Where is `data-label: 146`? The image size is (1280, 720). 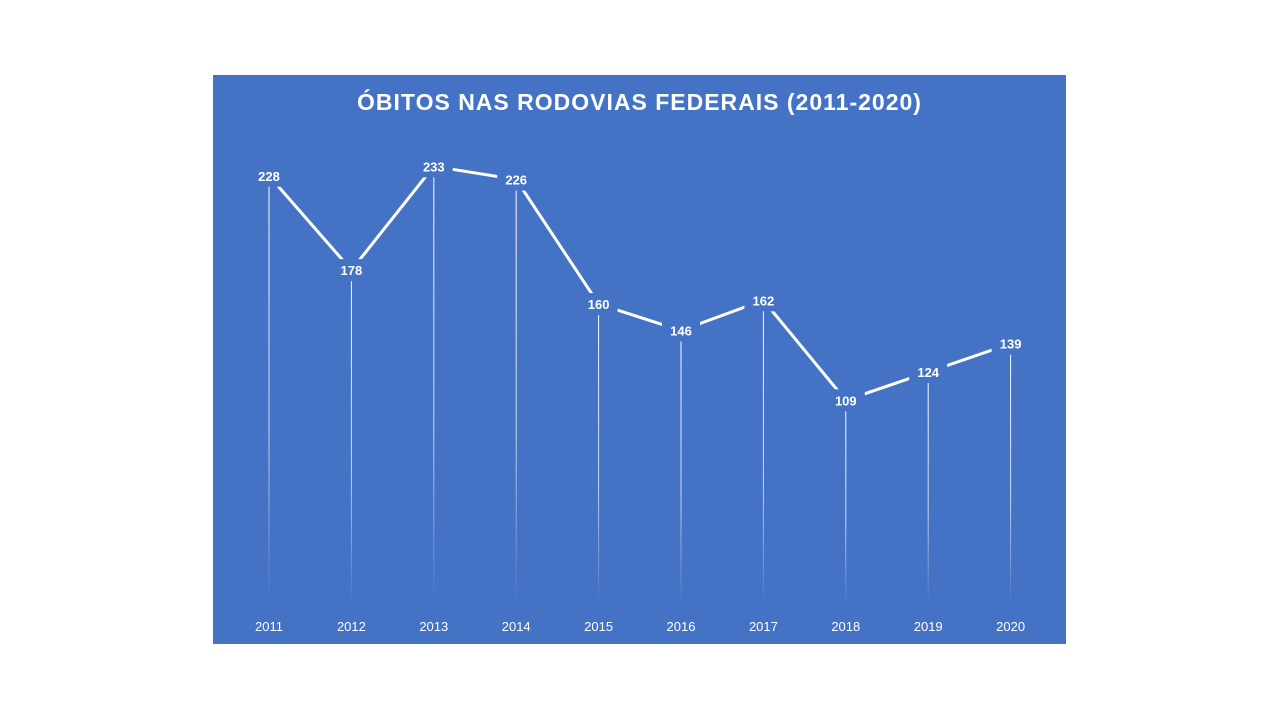 data-label: 146 is located at coordinates (681, 330).